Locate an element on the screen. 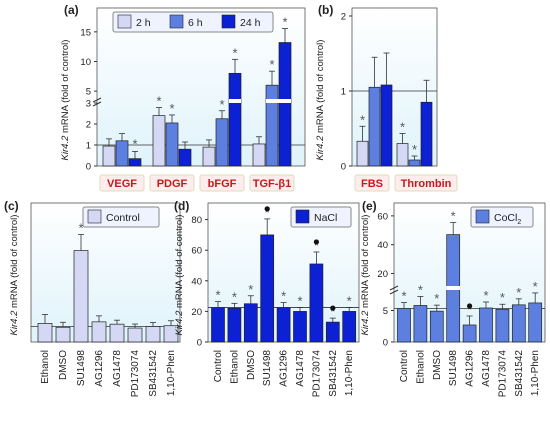 The width and height of the screenshot is (550, 428). y-tick-label-a: 10 is located at coordinates (85, 62).